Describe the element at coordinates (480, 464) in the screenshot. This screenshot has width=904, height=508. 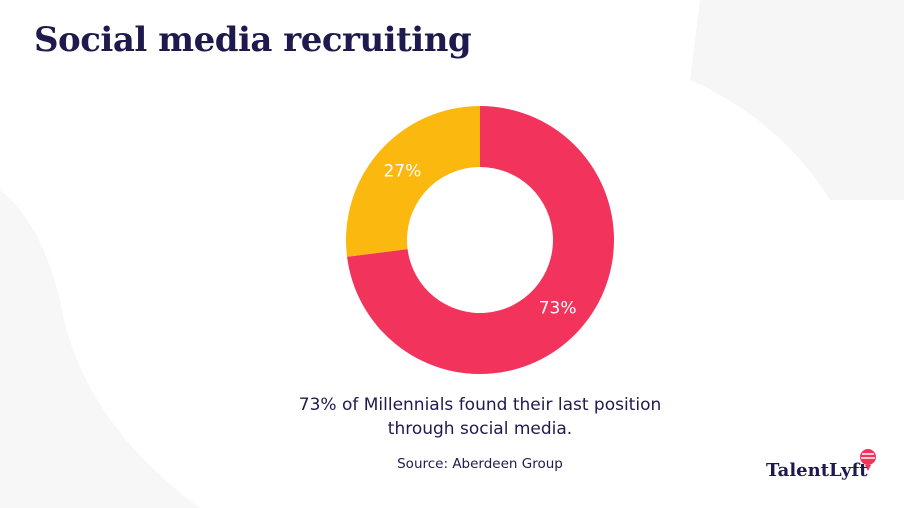
I see `source: Source: Aberdeen Group` at that location.